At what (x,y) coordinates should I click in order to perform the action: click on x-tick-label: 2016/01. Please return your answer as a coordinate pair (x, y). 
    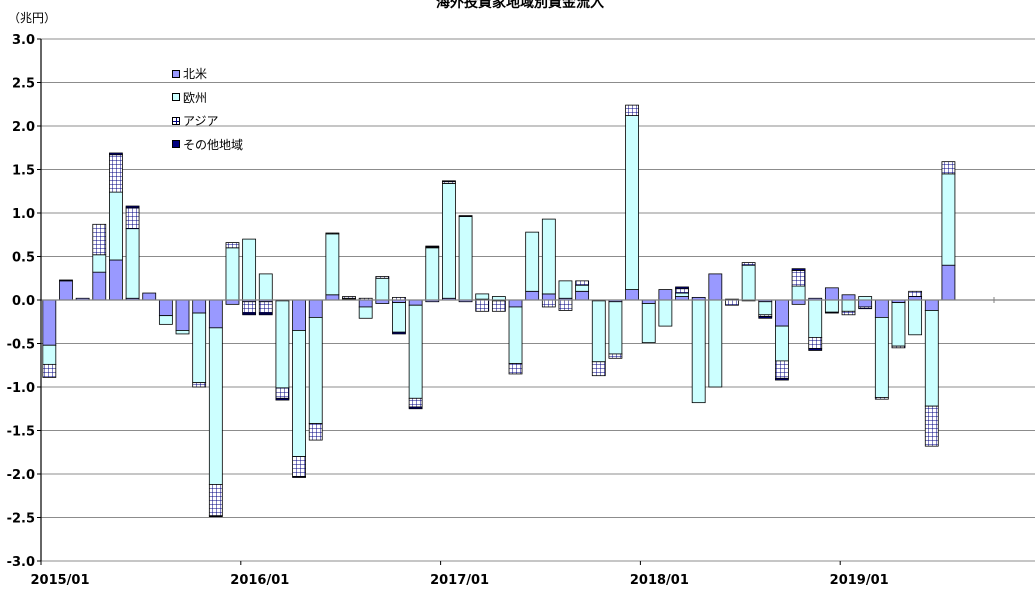
    Looking at the image, I should click on (259, 580).